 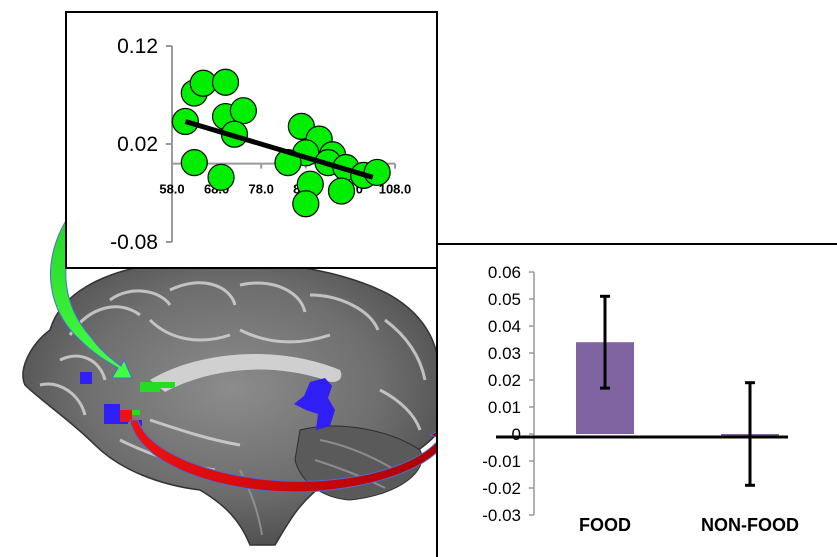 I want to click on bar-tick-labels: 0.06 0.05 0.04 0.03 0.02 0.01 0 -0.01 -0.02 -0.03, so click(x=501, y=394).